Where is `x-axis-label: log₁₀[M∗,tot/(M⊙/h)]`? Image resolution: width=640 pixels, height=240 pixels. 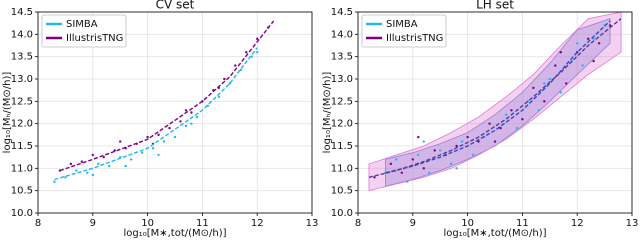
x-axis-label: log₁₀[M∗,tot/(M⊙/h)] is located at coordinates (174, 233).